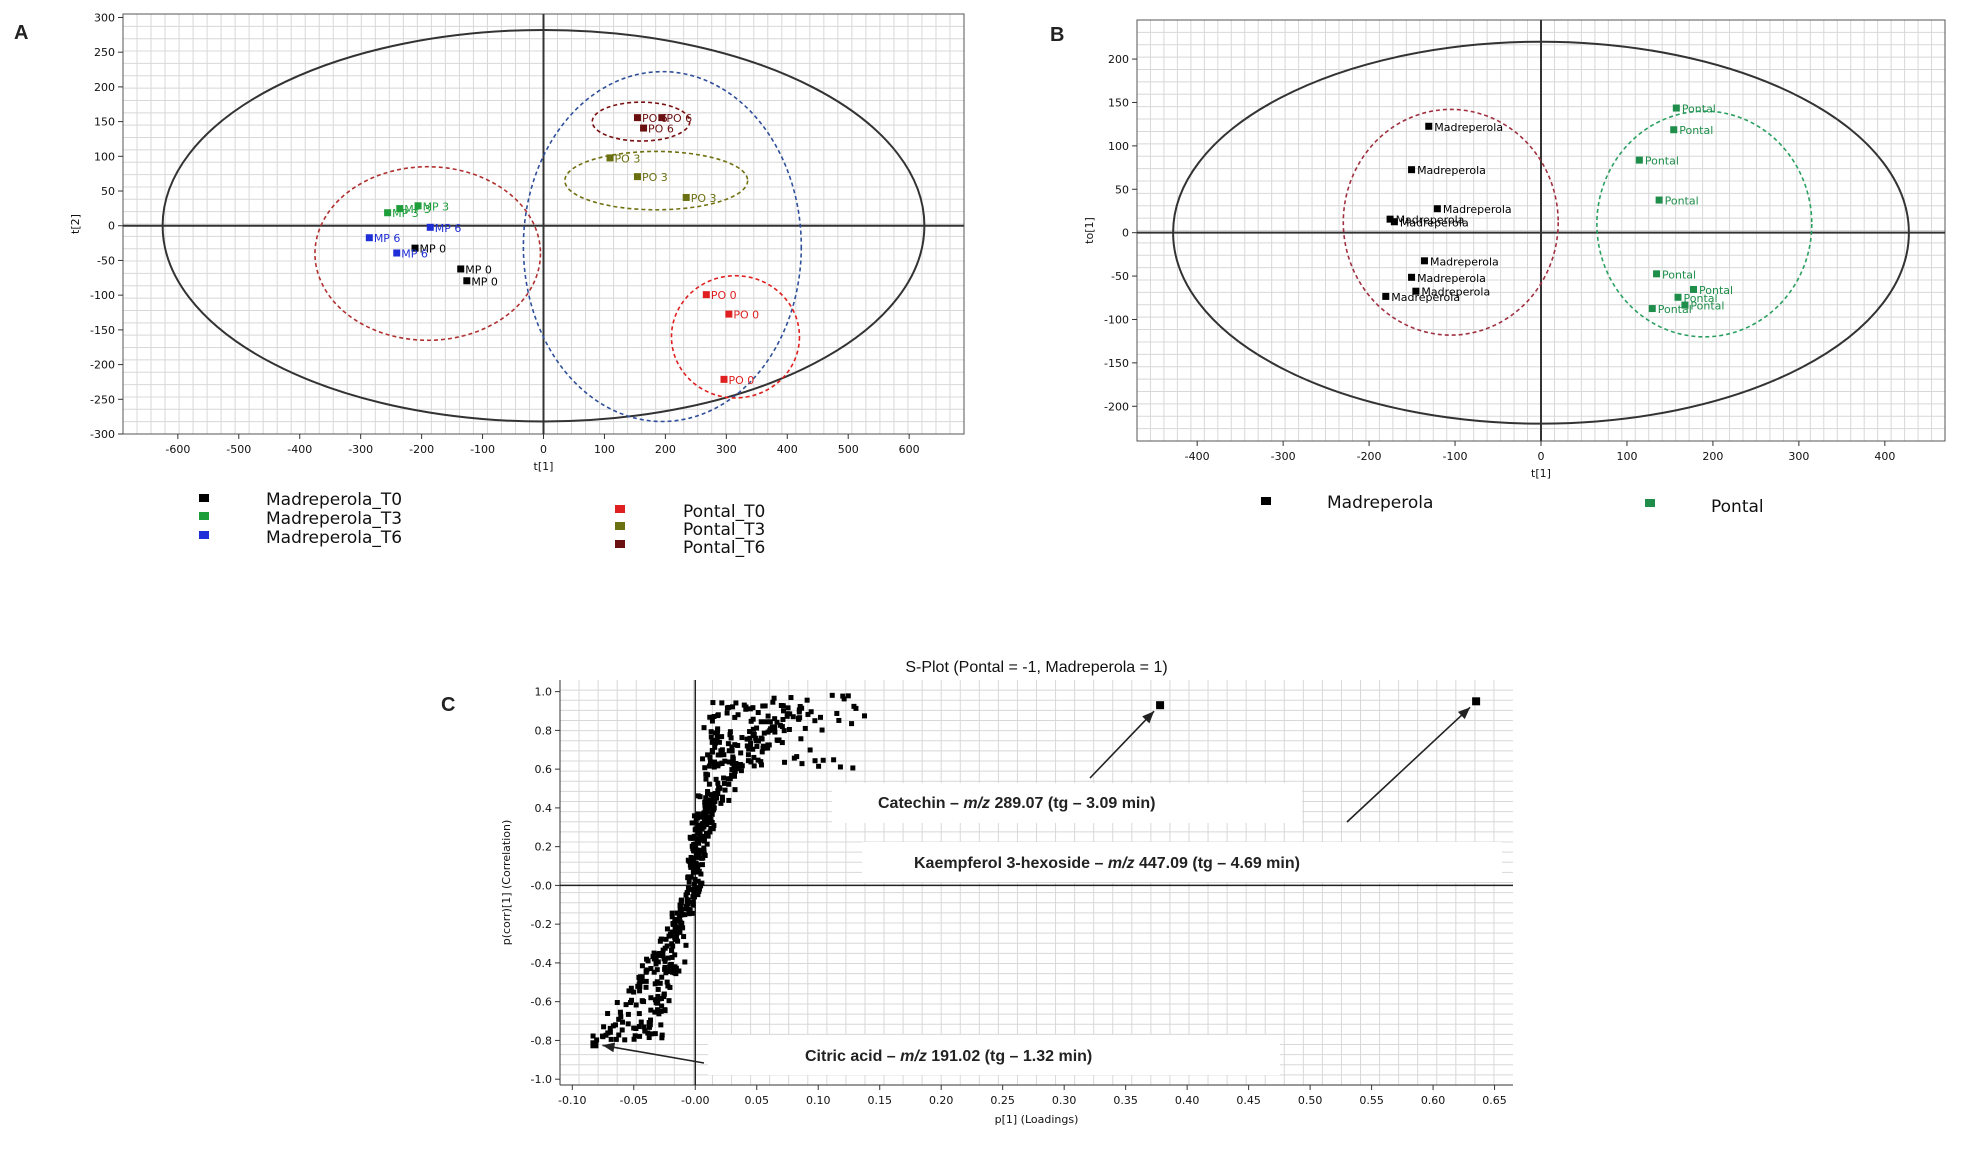  Describe the element at coordinates (1434, 222) in the screenshot. I see `point-label: Madreperola` at that location.